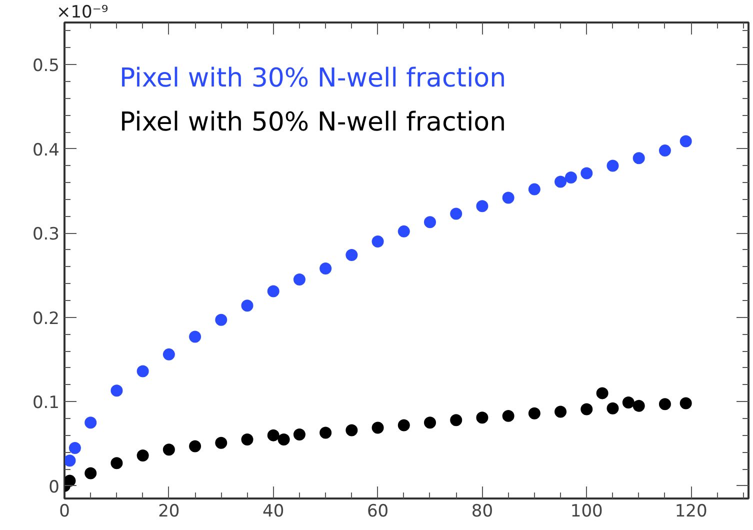 The height and width of the screenshot is (530, 753). What do you see at coordinates (691, 512) in the screenshot?
I see `x-tick-label: 120` at bounding box center [691, 512].